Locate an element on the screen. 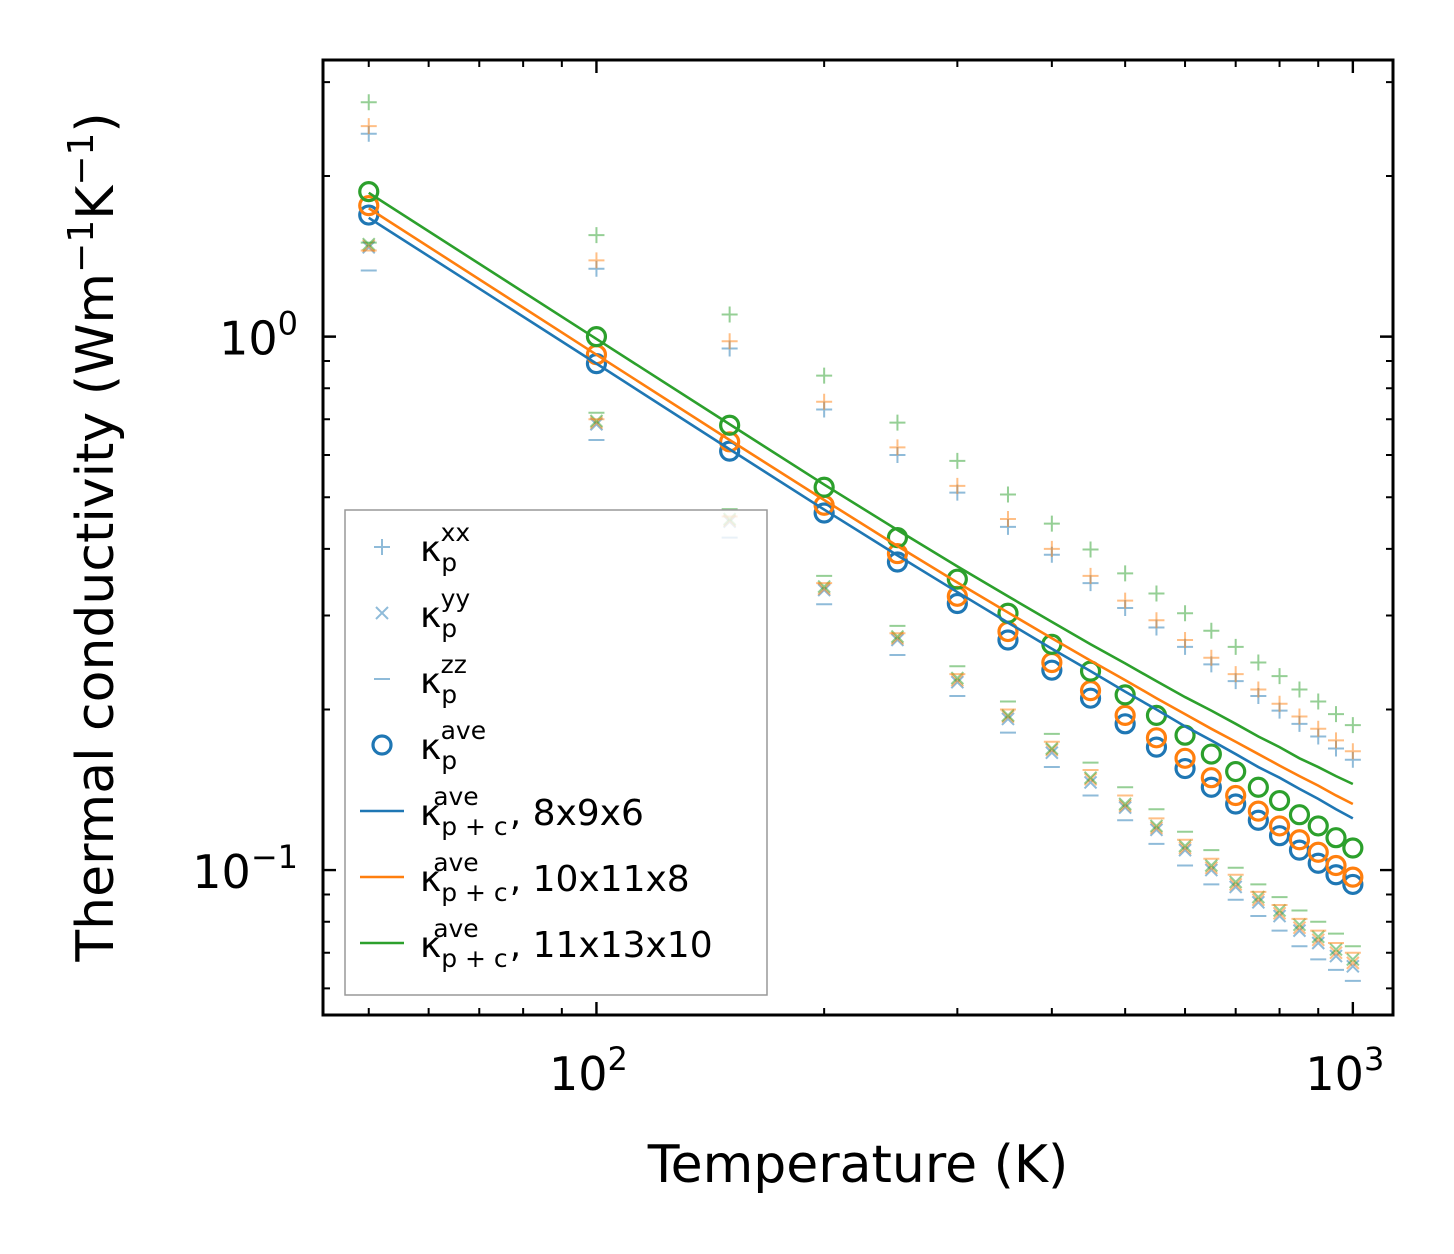  legend-superscript: yy is located at coordinates (456, 598).